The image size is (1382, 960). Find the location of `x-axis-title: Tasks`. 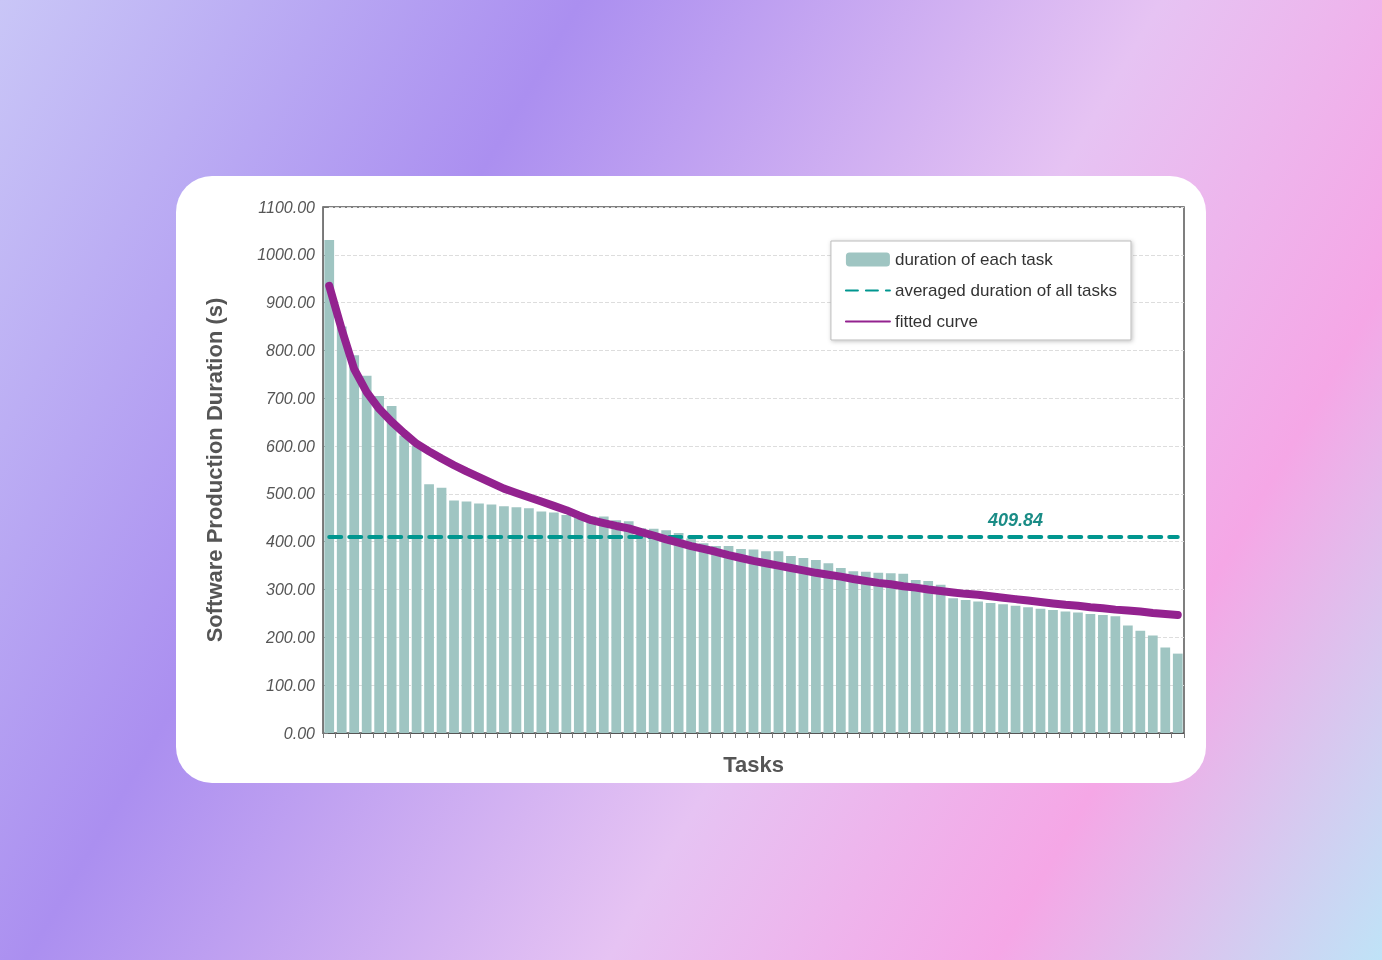

x-axis-title: Tasks is located at coordinates (753, 764).